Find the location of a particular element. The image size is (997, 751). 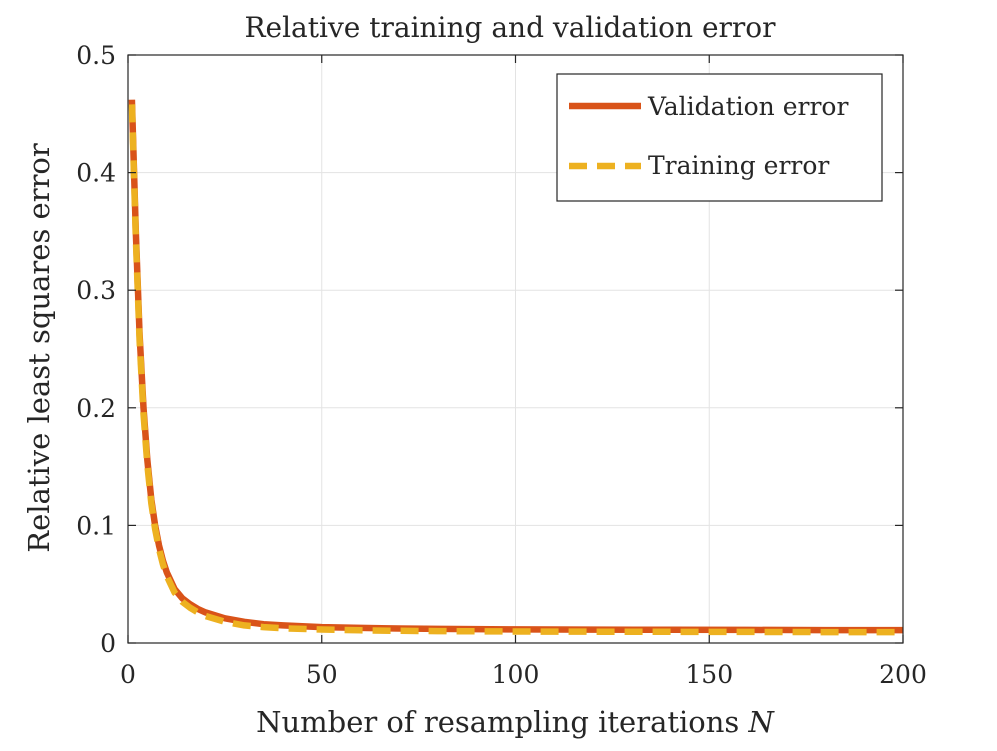

y-axis-title: Relative least squares error is located at coordinates (39, 348).